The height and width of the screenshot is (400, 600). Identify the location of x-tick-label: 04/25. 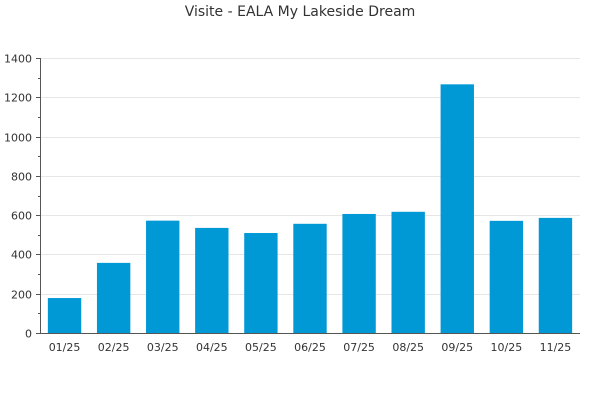
(212, 347).